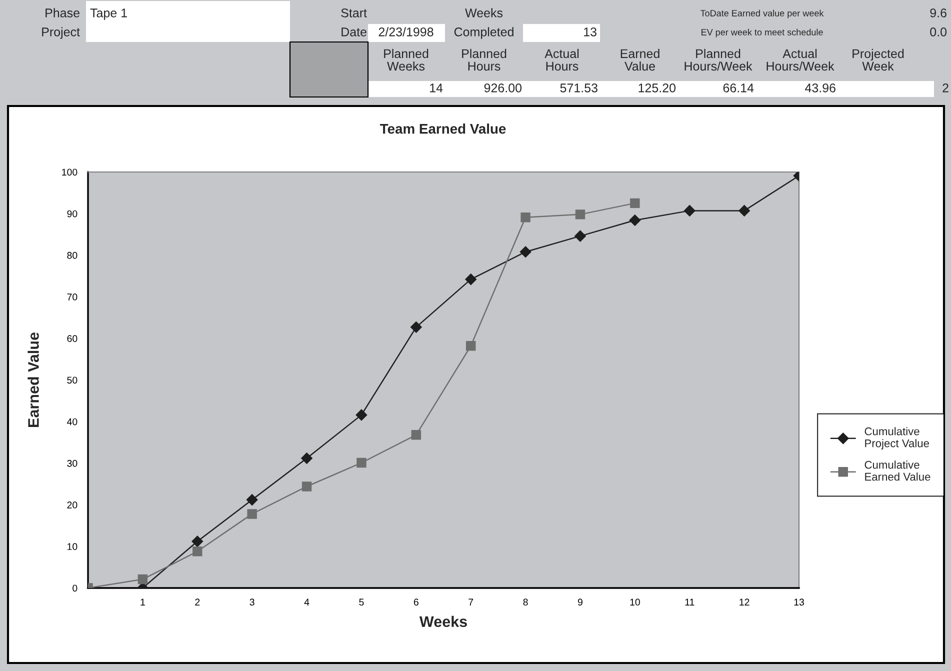 This screenshot has height=671, width=951. What do you see at coordinates (70, 172) in the screenshot?
I see `y-tick-label: 100` at bounding box center [70, 172].